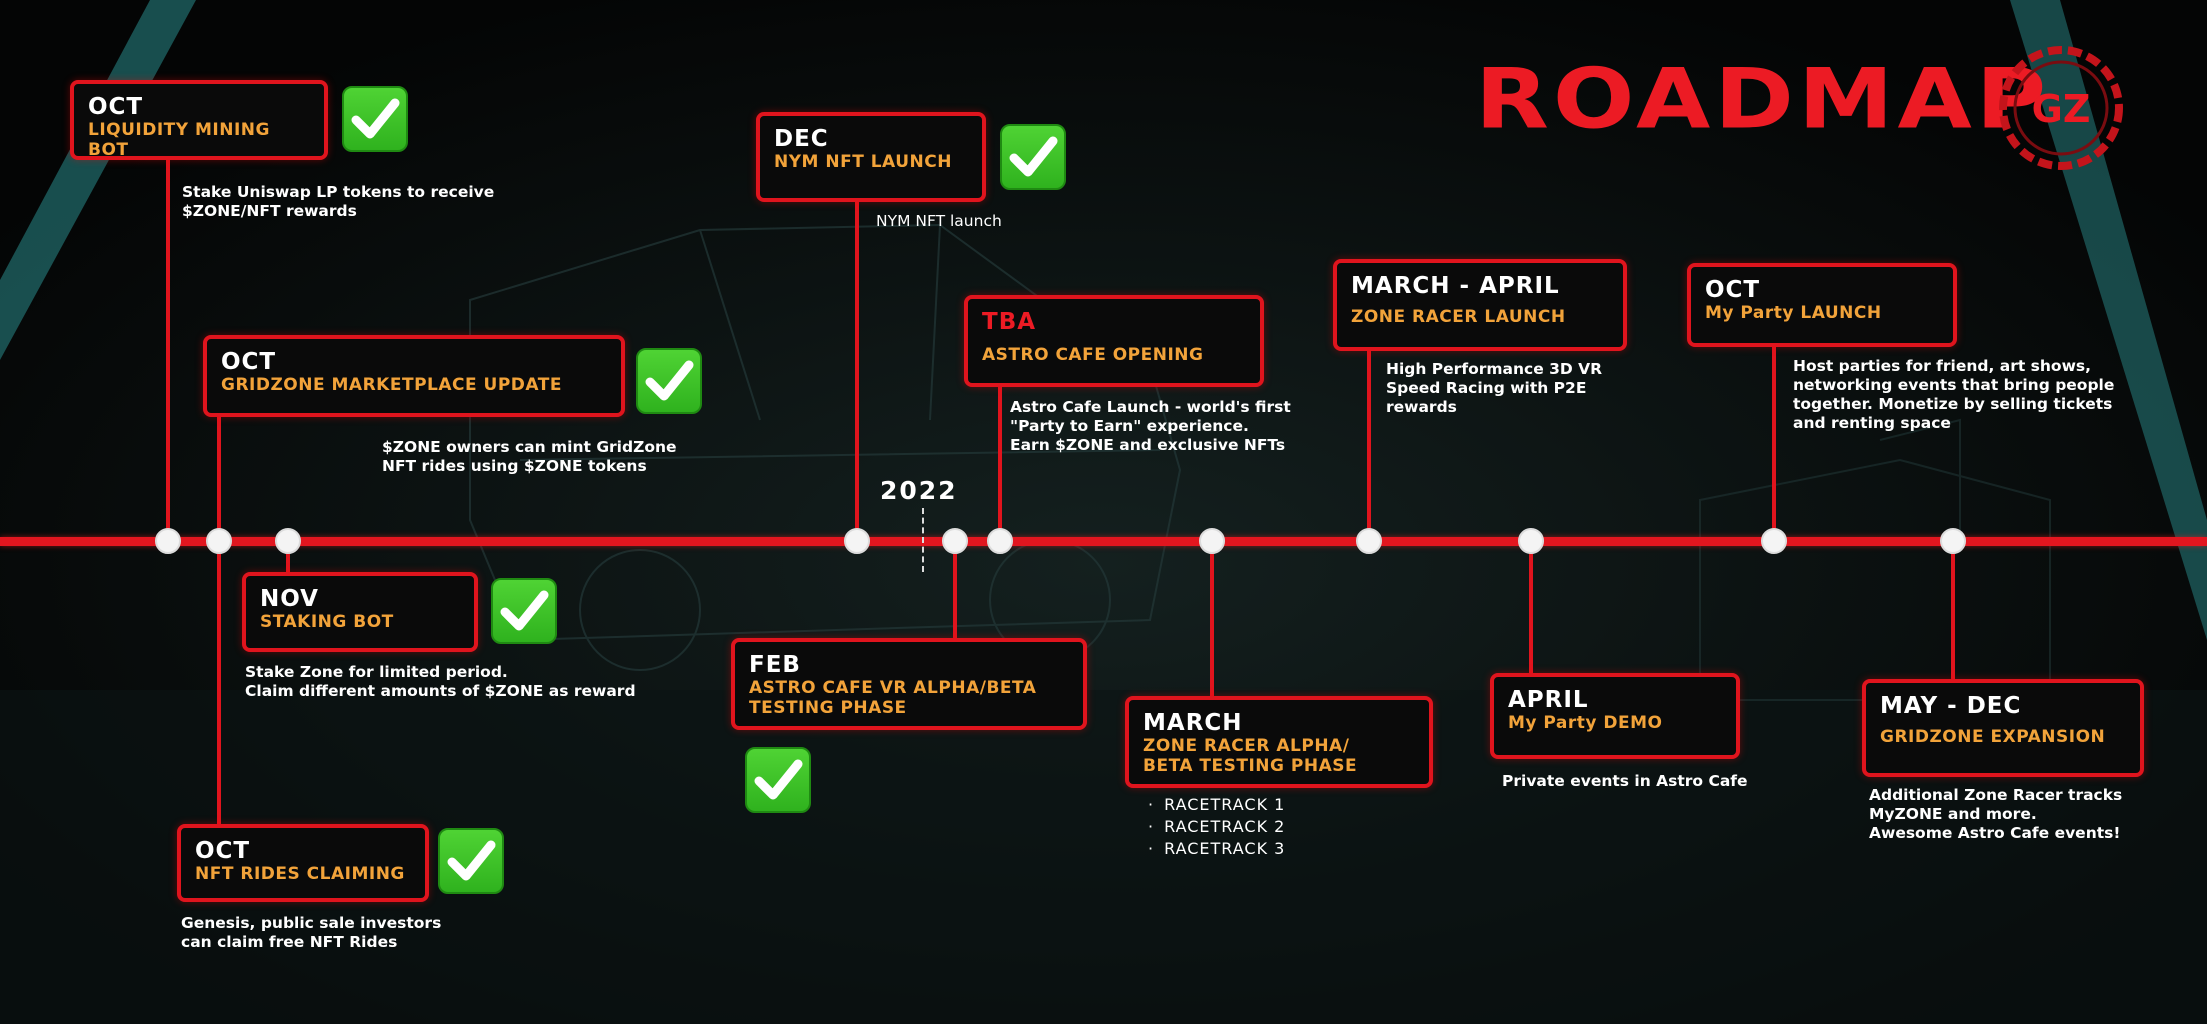 This screenshot has width=2207, height=1024. Describe the element at coordinates (1548, 700) in the screenshot. I see `milestone-month: APRIL` at that location.